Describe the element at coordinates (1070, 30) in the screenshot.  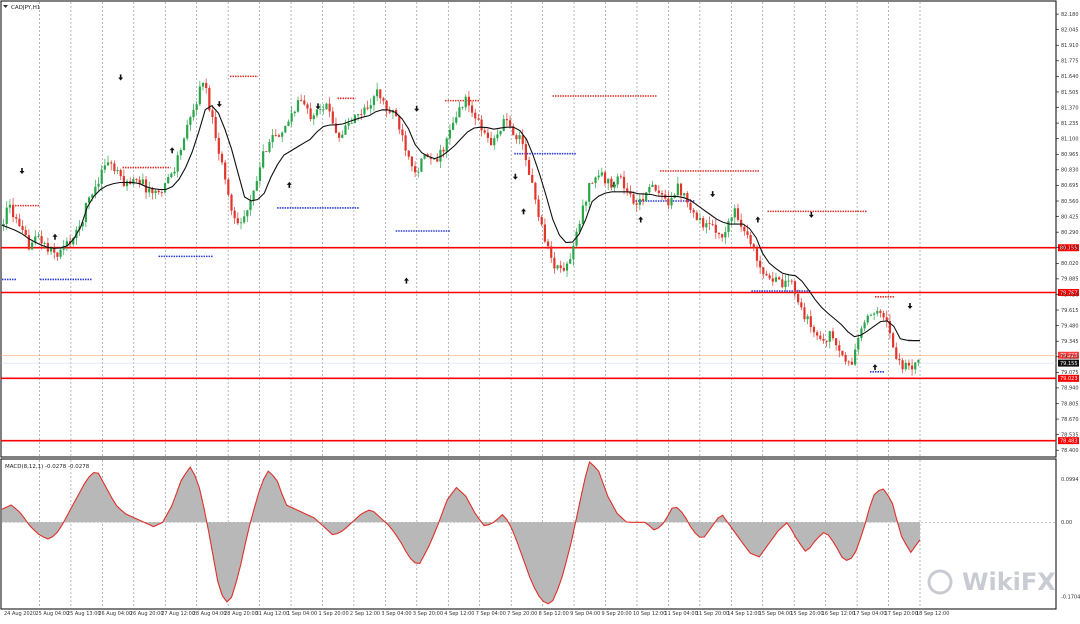
I see `price-tick-label: 82.045` at that location.